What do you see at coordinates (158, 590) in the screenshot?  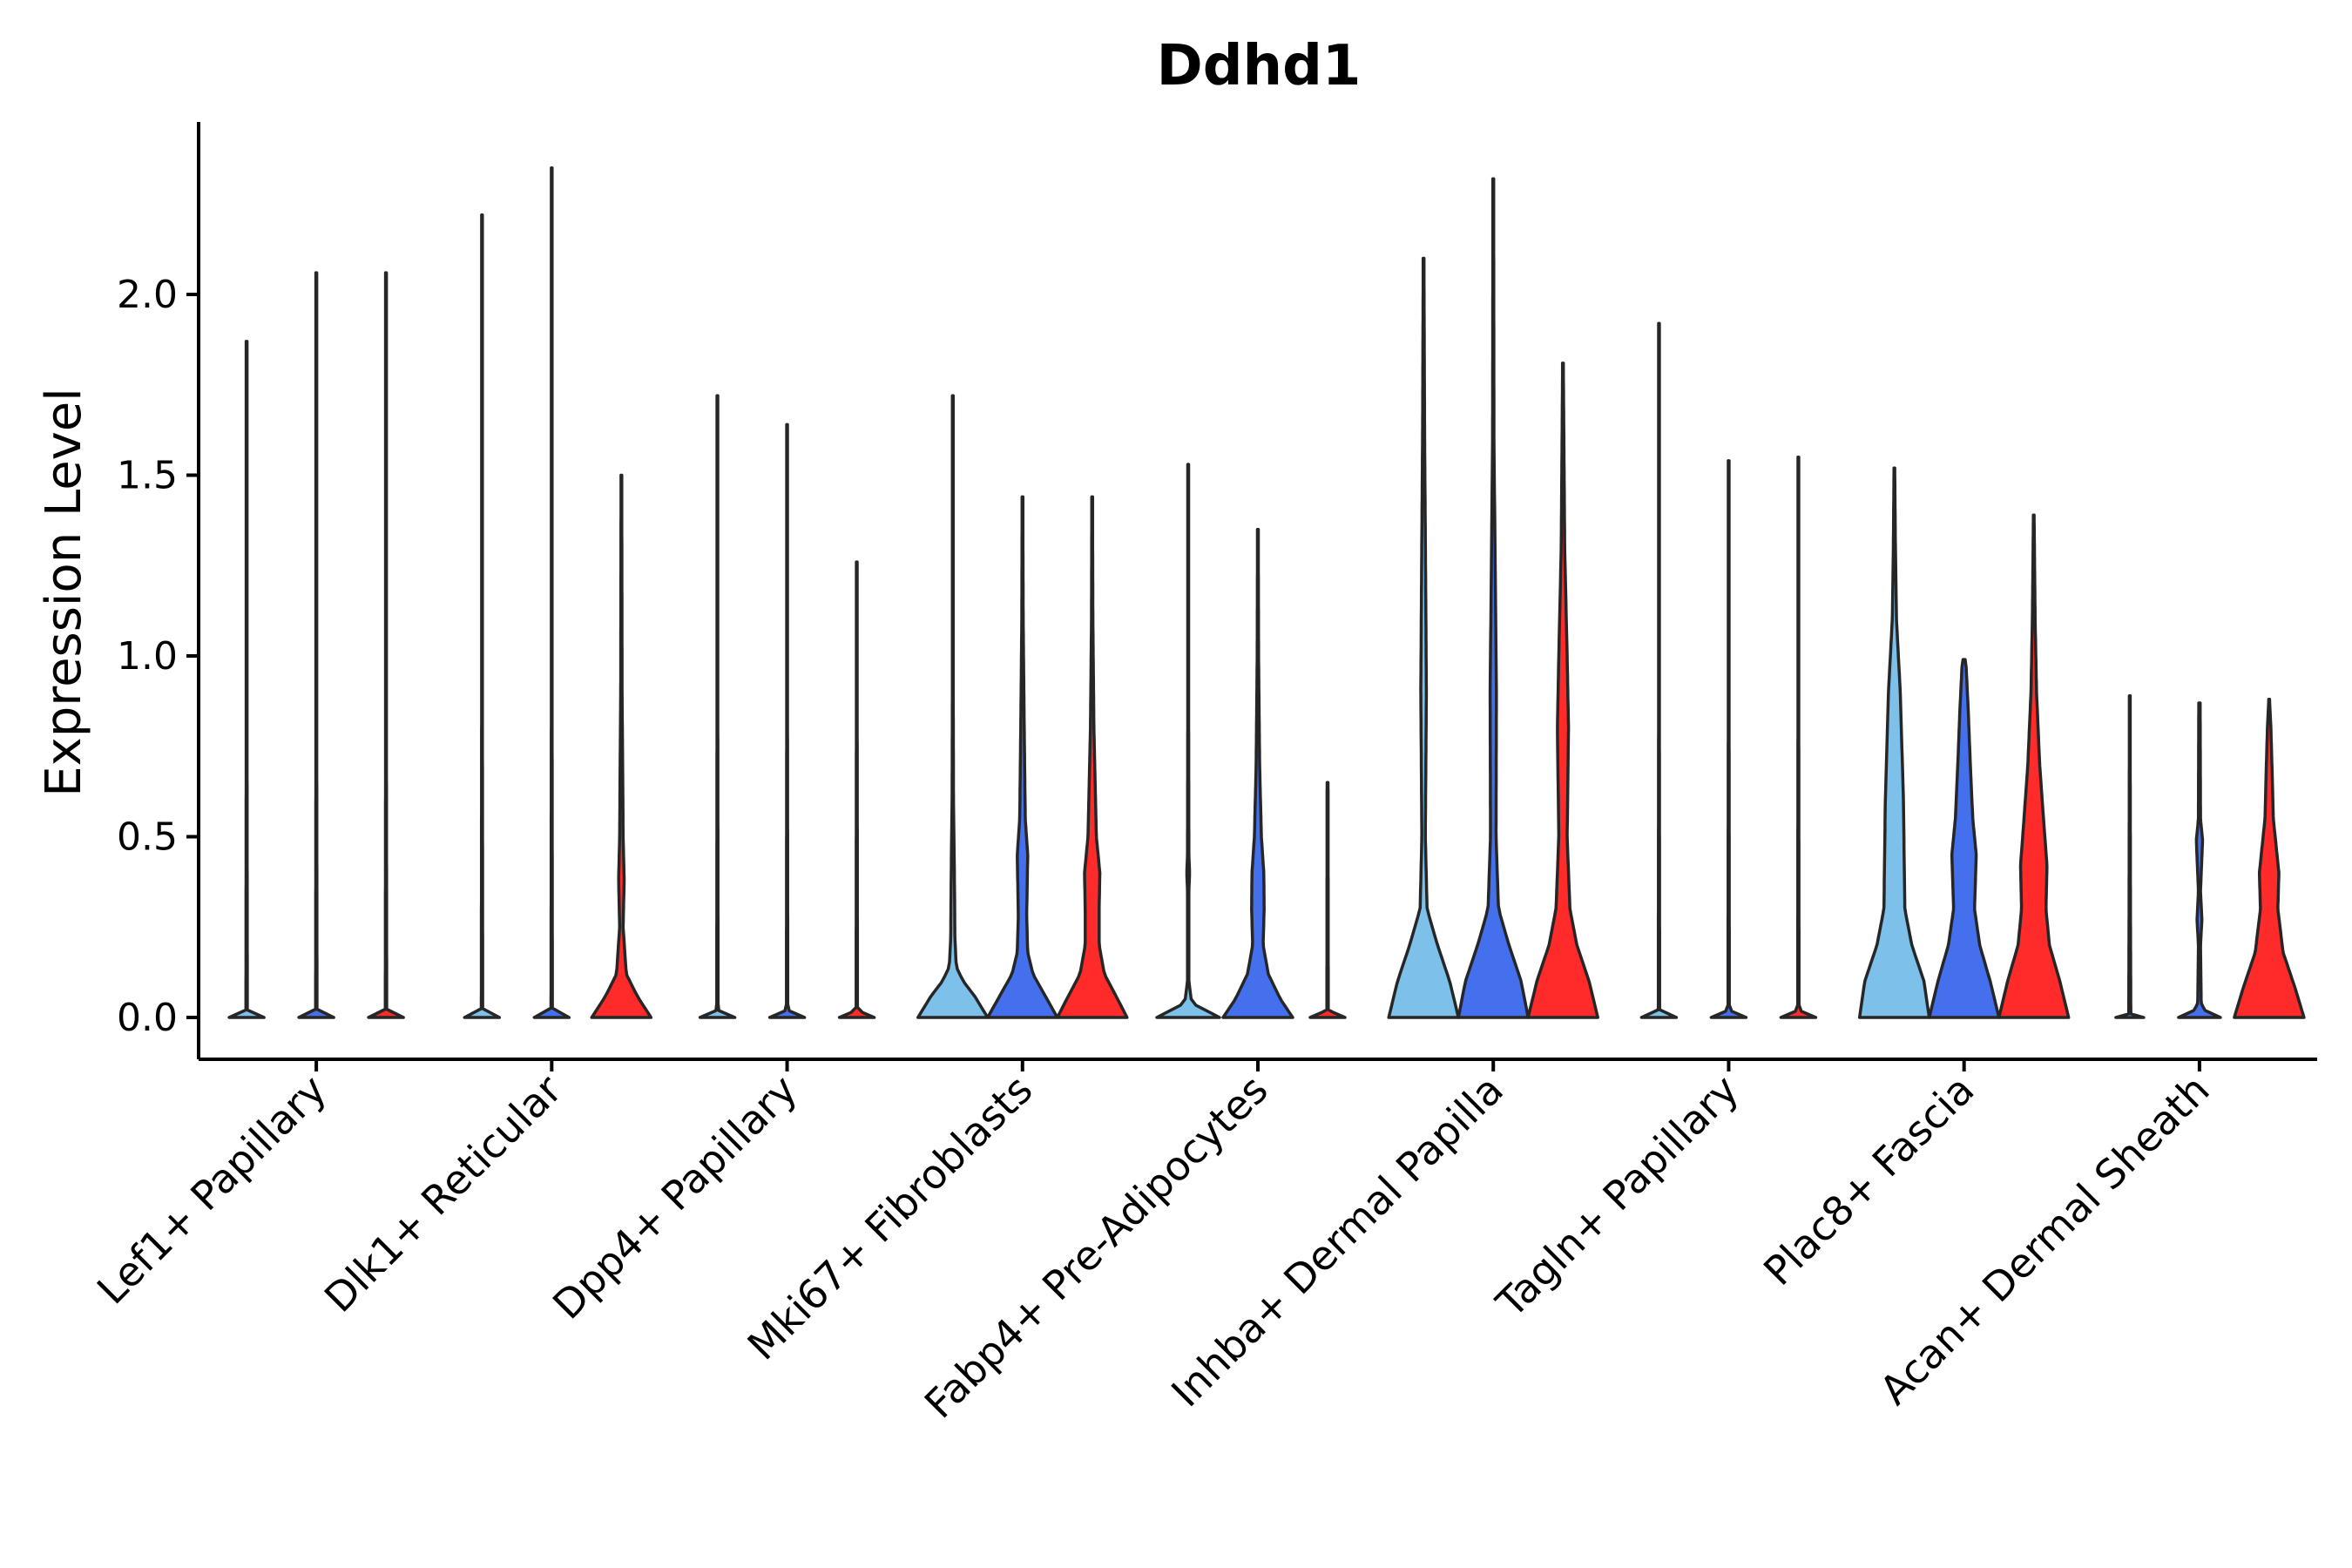 I see `y-axis: 0.0 0.5 1.0 1.5 2.0` at bounding box center [158, 590].